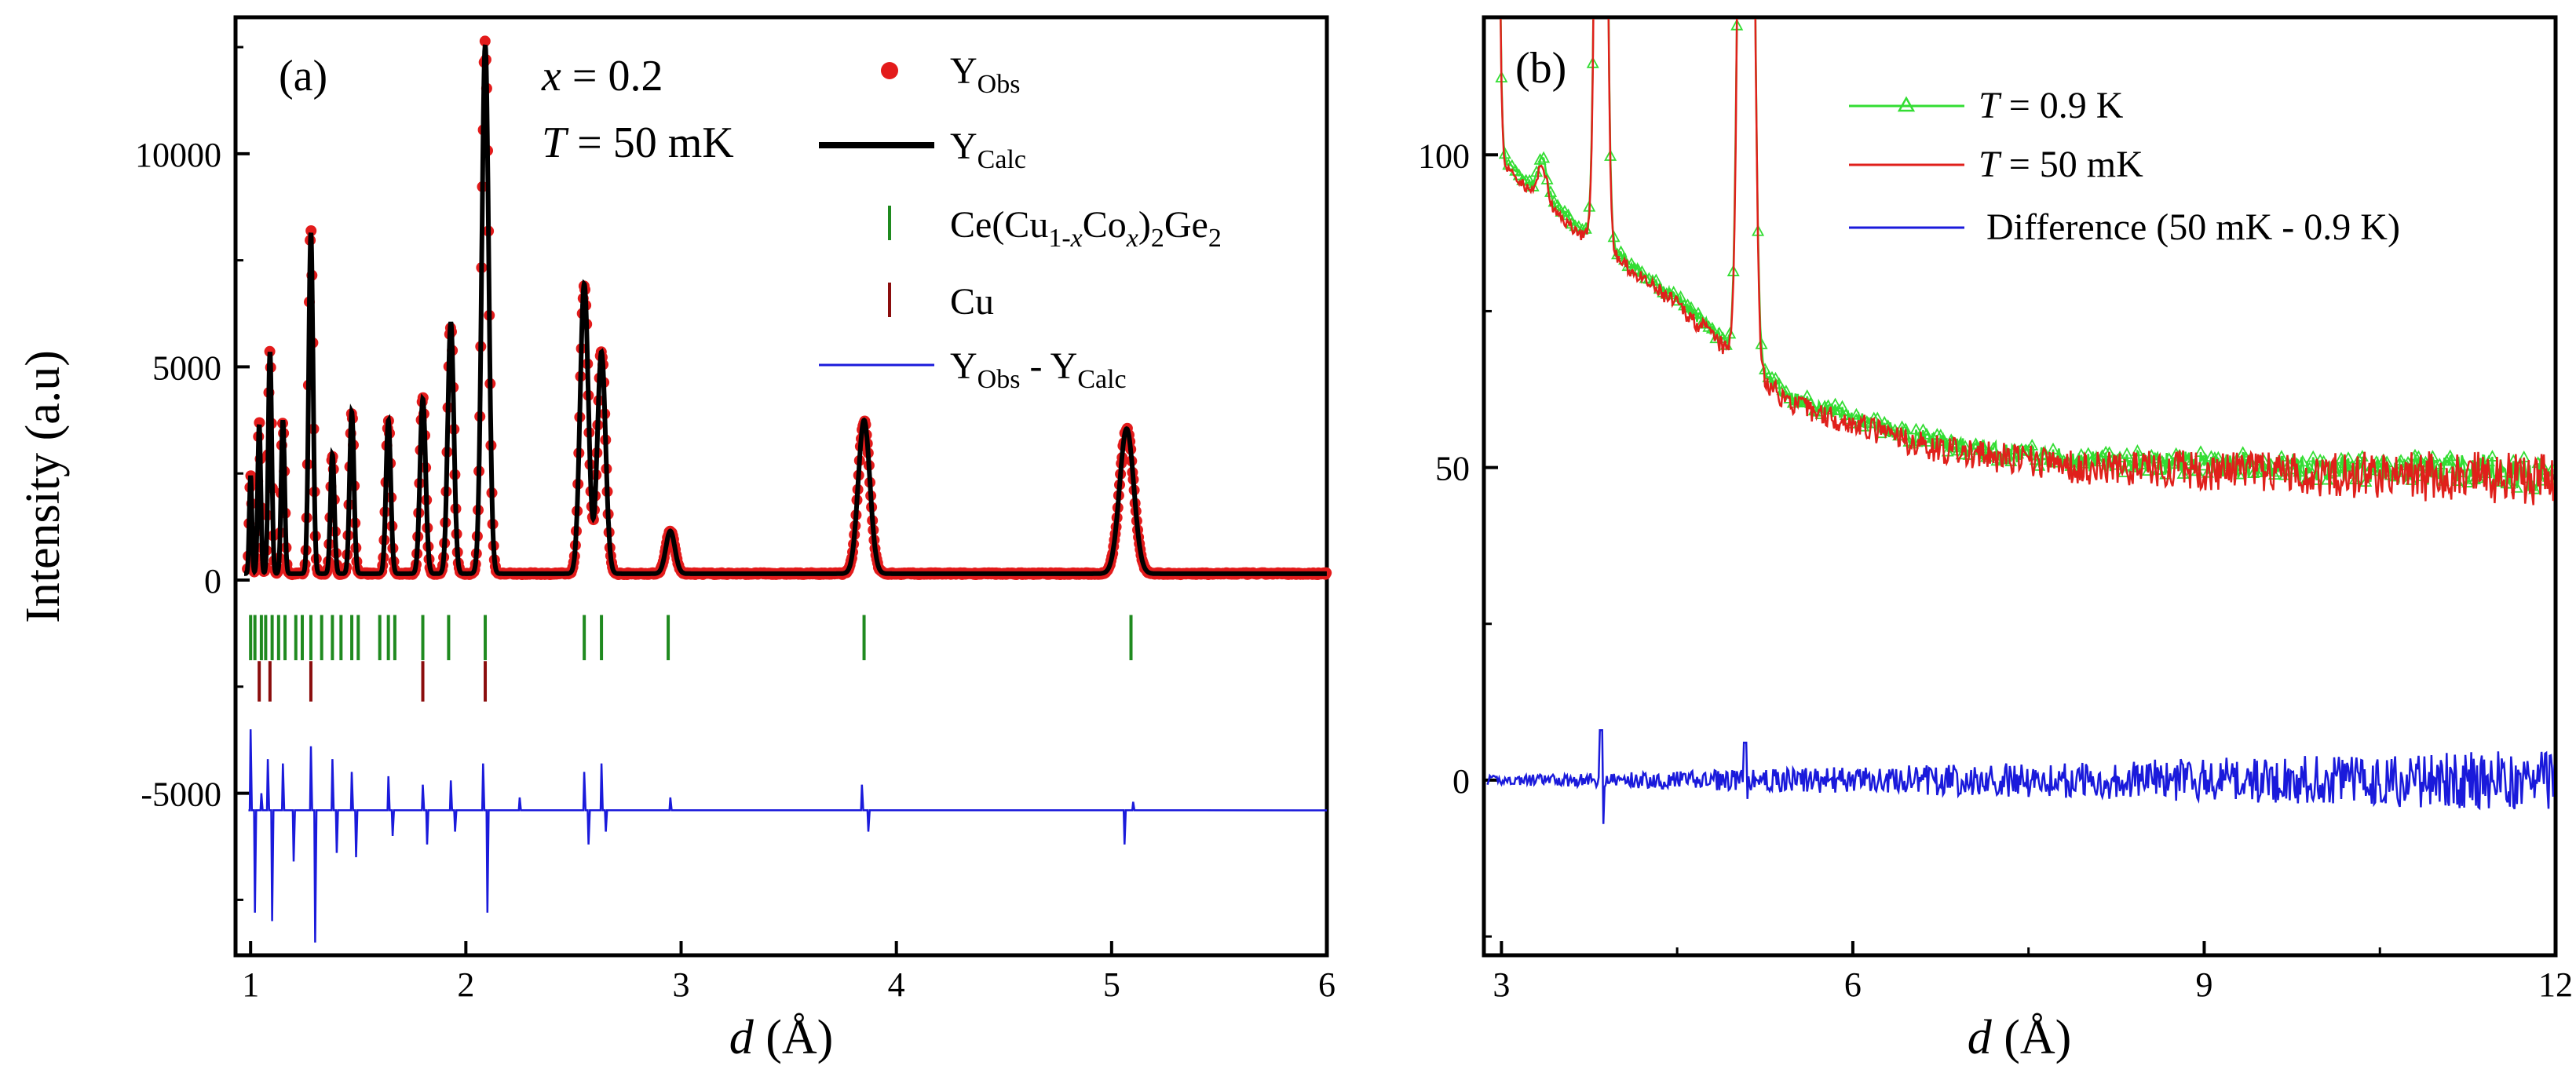 The image size is (2576, 1073). Describe the element at coordinates (972, 302) in the screenshot. I see `legend-phase2-label: Cu` at that location.